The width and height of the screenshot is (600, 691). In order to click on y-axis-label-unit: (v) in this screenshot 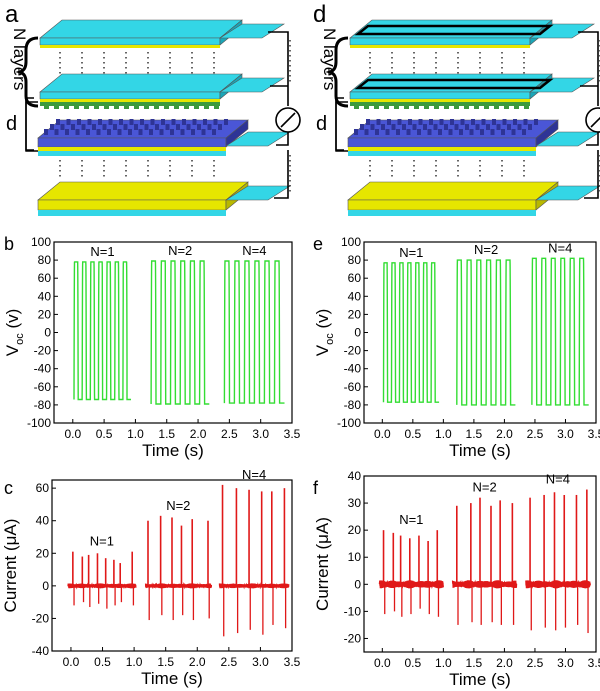, I will do `click(12, 321)`.